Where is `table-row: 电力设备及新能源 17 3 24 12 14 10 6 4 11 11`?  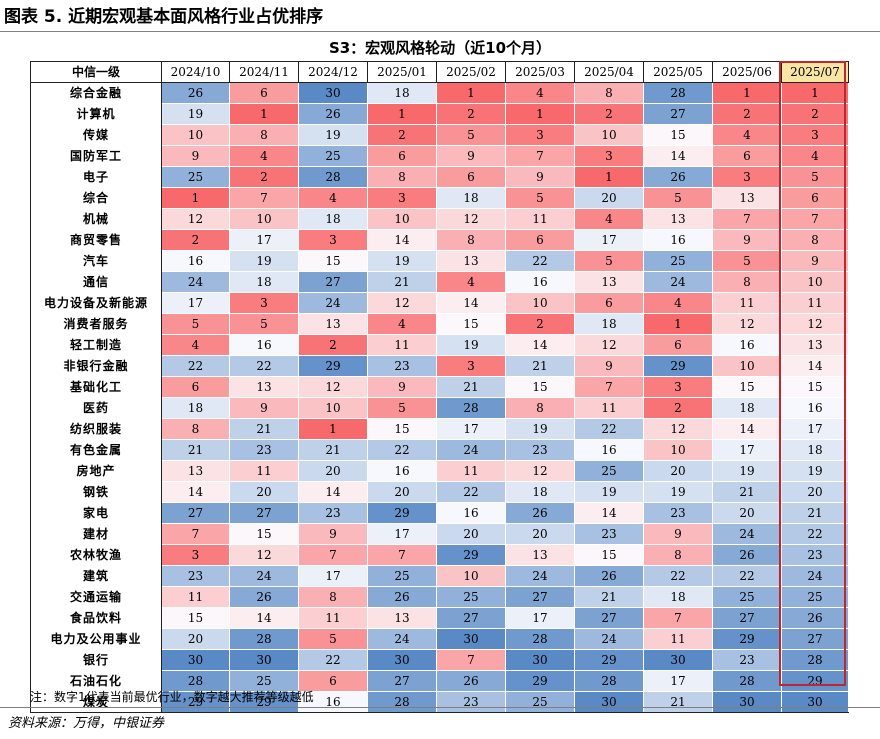
table-row: 电力设备及新能源 17 3 24 12 14 10 6 4 11 11 is located at coordinates (439, 303).